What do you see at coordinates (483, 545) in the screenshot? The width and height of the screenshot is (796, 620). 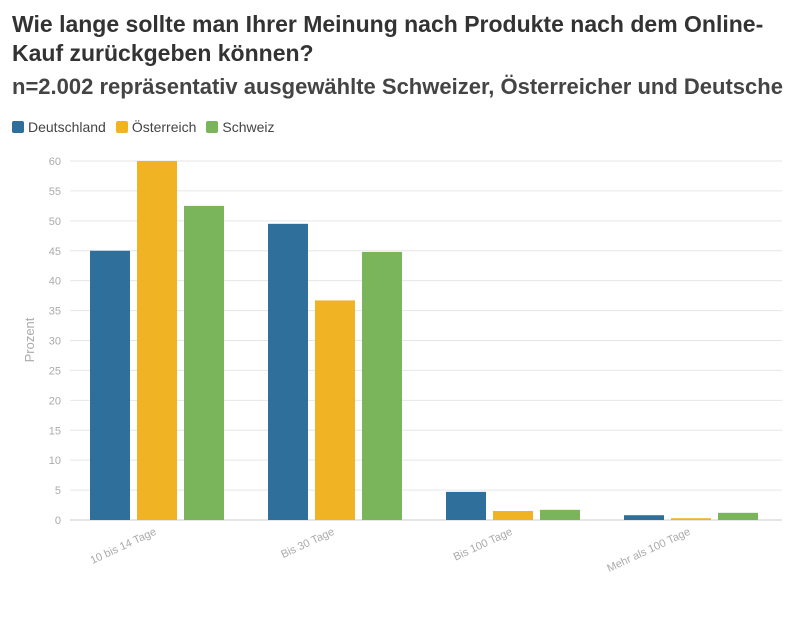 I see `x-tick-label: Bis 100 Tage` at bounding box center [483, 545].